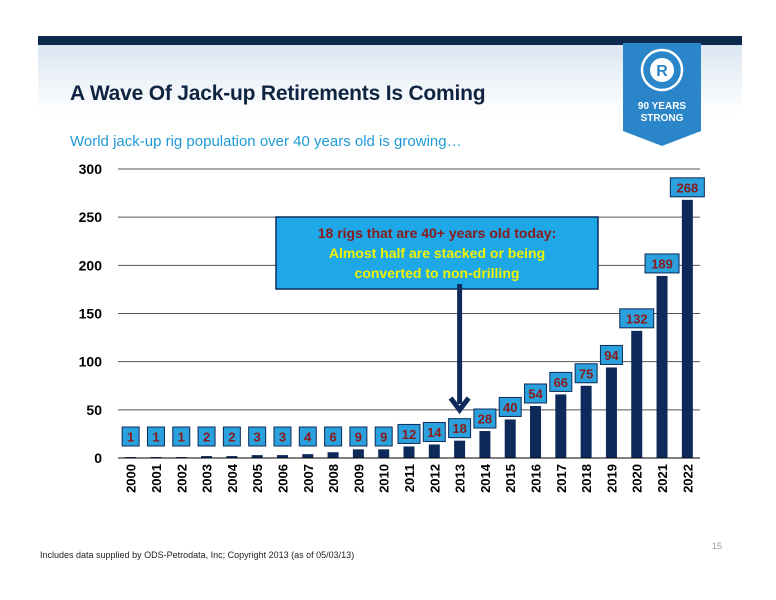 The width and height of the screenshot is (776, 600). Describe the element at coordinates (437, 273) in the screenshot. I see `callout-line-3: converted to non-drilling` at that location.